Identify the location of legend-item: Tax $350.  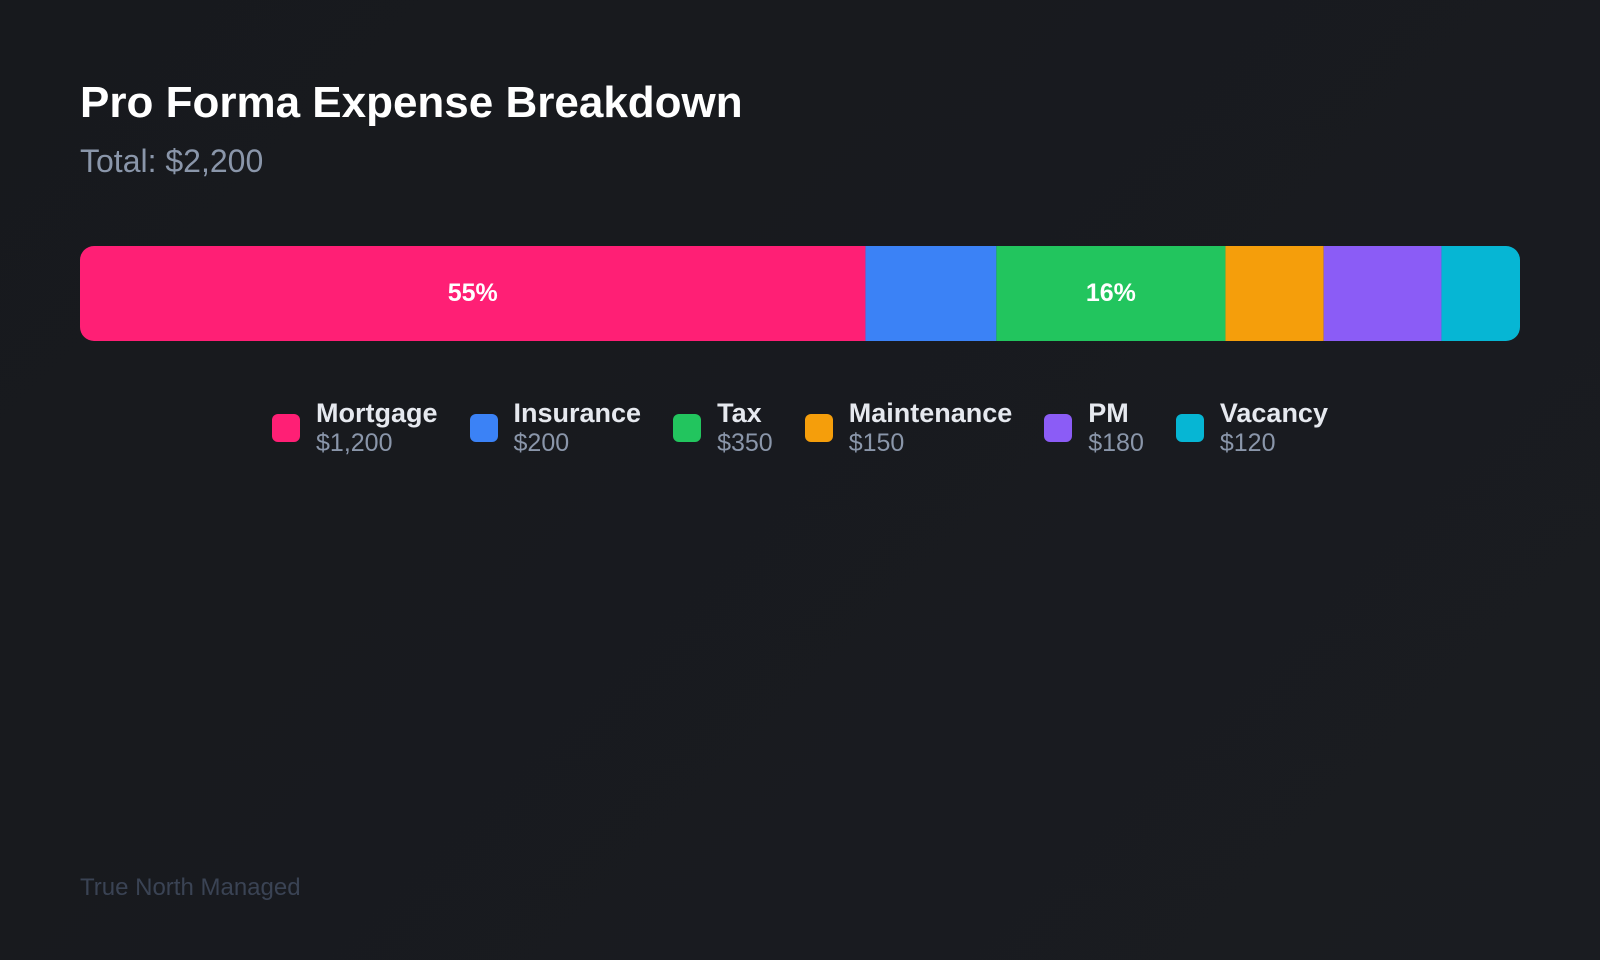
(723, 428).